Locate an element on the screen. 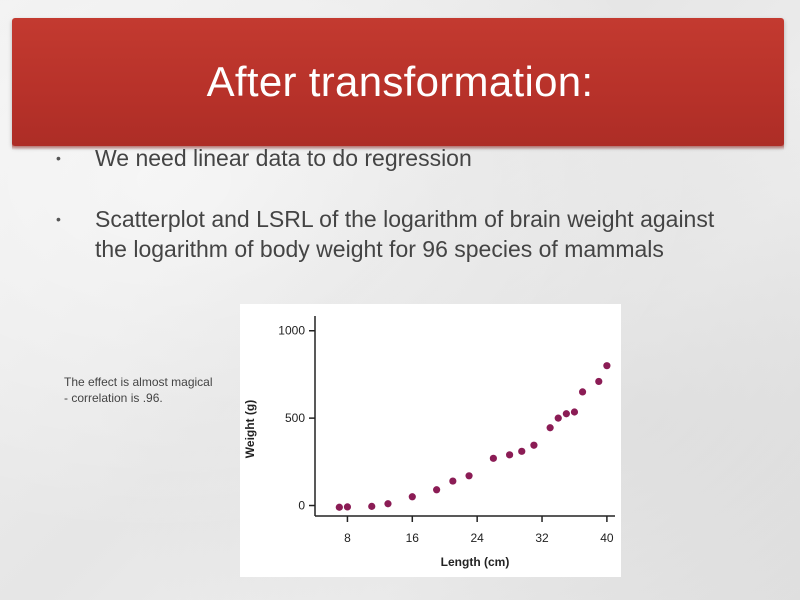 The image size is (800, 600). x-tick-label-2: 24 is located at coordinates (477, 538).